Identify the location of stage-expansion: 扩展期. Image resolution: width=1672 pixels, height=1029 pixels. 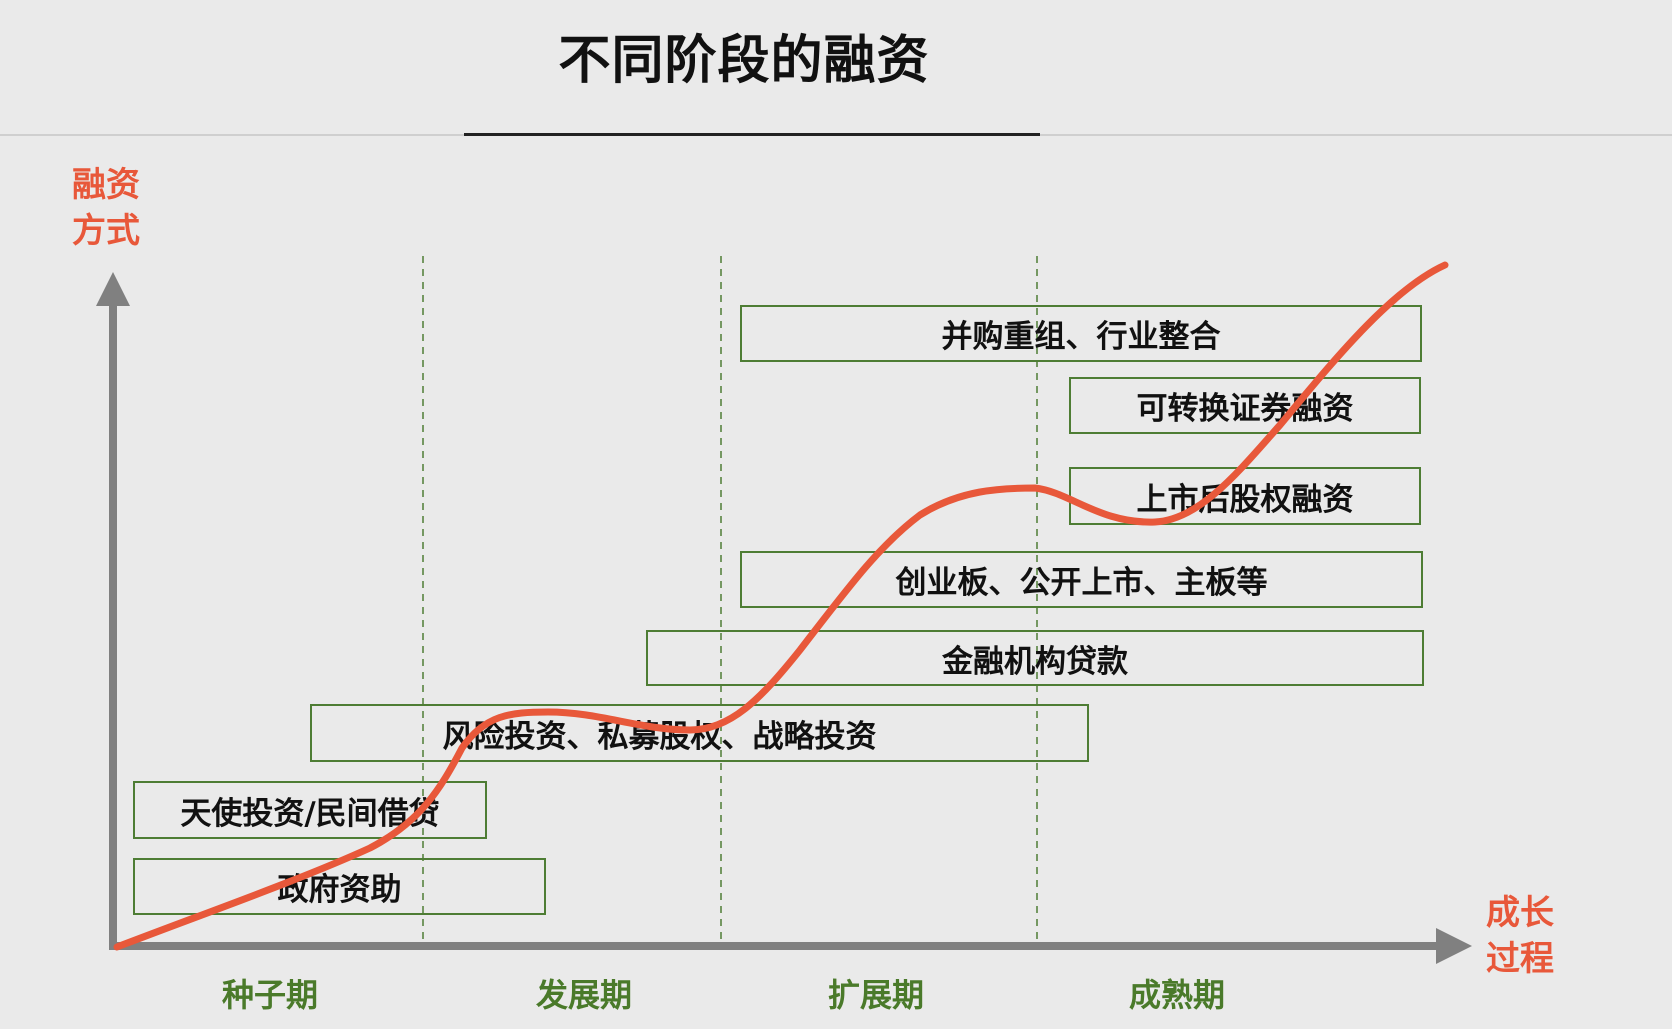
(875, 995).